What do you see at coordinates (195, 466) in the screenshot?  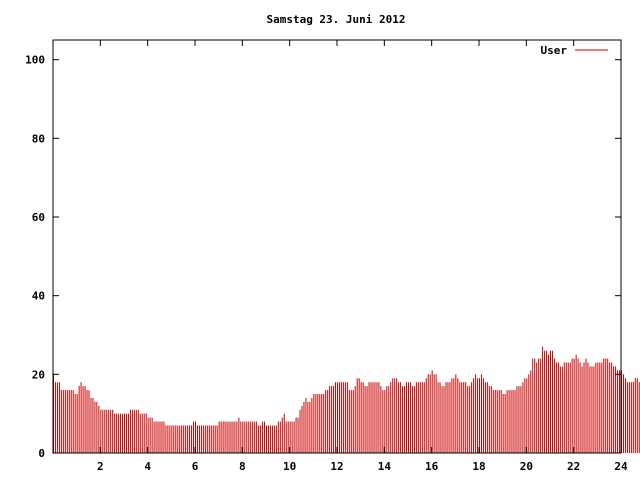 I see `x-tick-label: 6` at bounding box center [195, 466].